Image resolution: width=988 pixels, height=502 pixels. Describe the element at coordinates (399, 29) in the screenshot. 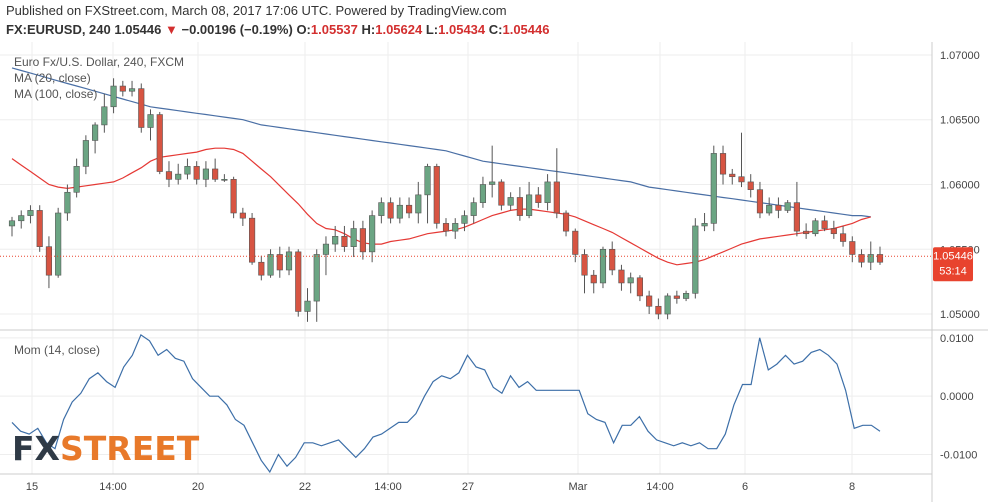

I see `high-value: 1.05624` at that location.